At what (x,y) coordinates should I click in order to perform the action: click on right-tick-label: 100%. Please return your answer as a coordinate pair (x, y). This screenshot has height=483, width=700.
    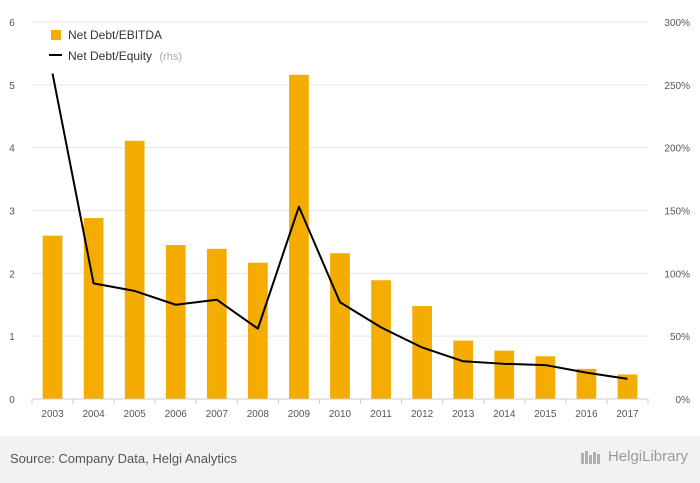
    Looking at the image, I should click on (677, 274).